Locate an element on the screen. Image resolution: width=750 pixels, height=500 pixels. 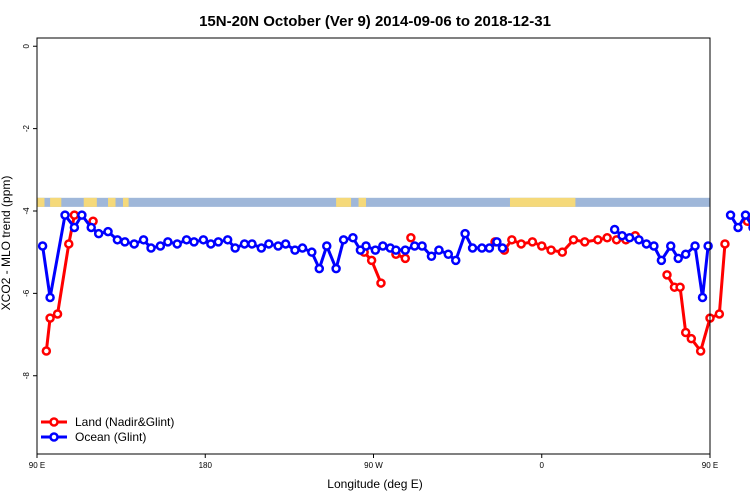
x-tick-label: 180 is located at coordinates (206, 465).